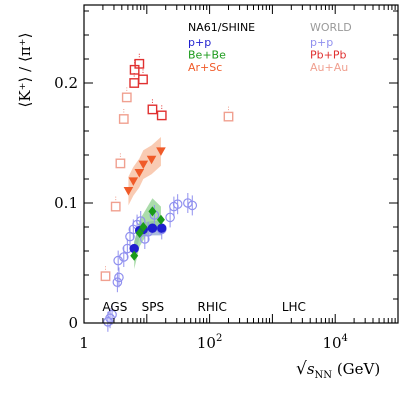  What do you see at coordinates (212, 307) in the screenshot?
I see `energy-label-rhic: RHIC` at bounding box center [212, 307].